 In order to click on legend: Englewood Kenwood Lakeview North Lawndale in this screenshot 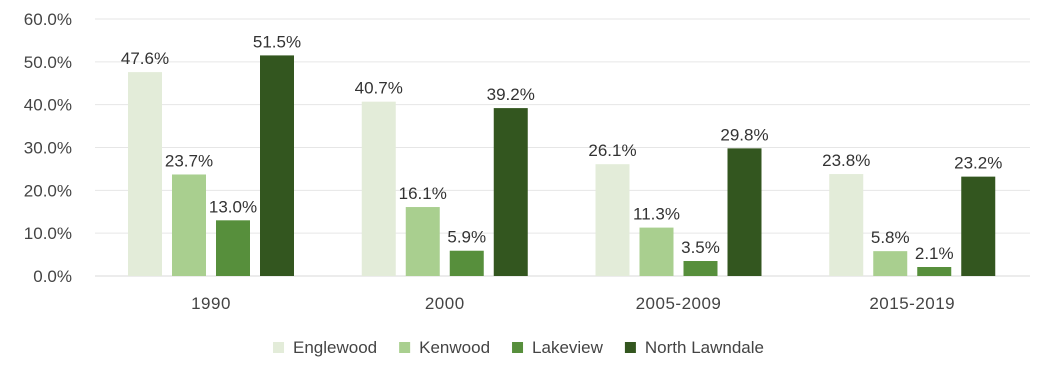, I will do `click(518, 347)`.